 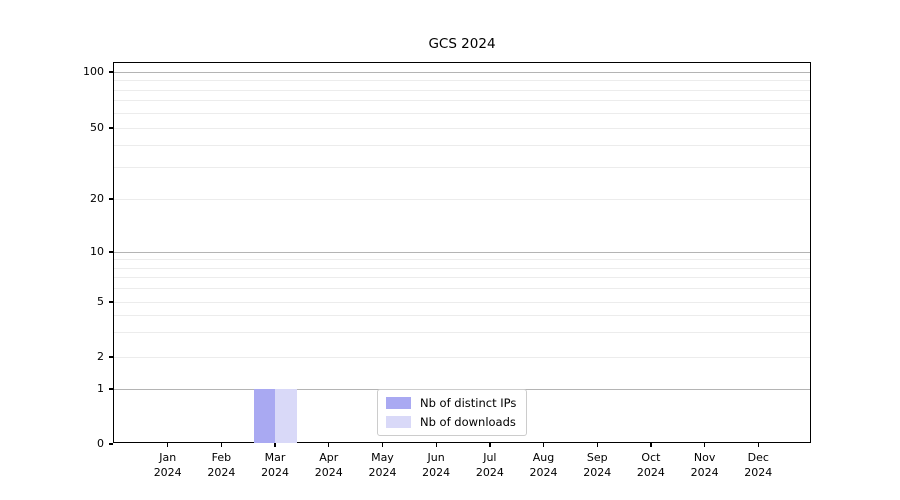 What do you see at coordinates (221, 465) in the screenshot?
I see `x-tick-label-feb: Feb 2024` at bounding box center [221, 465].